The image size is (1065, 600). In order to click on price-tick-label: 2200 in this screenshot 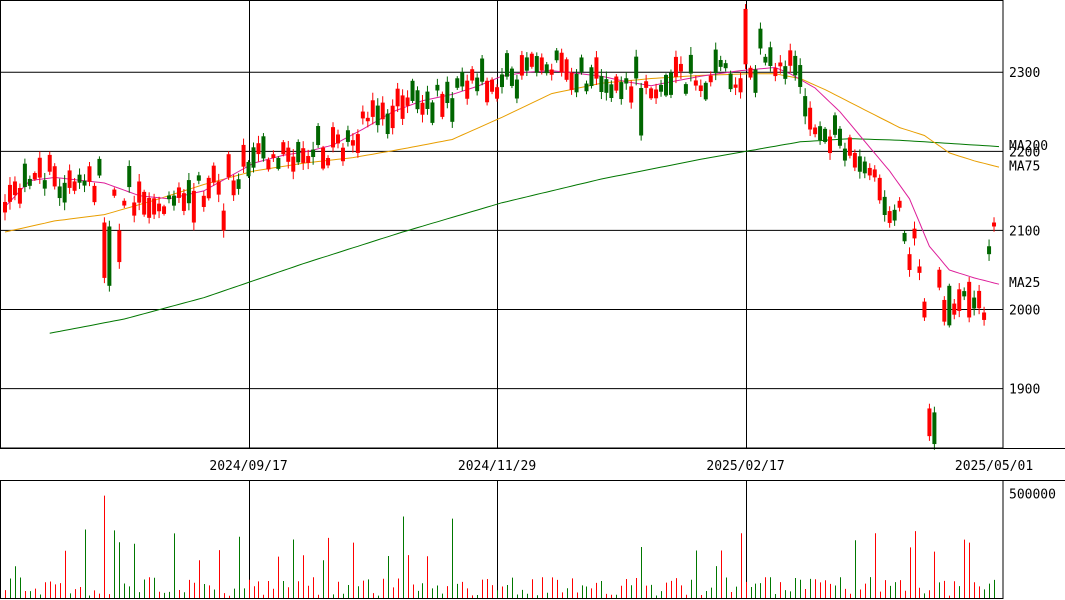, I will do `click(1024, 152)`.